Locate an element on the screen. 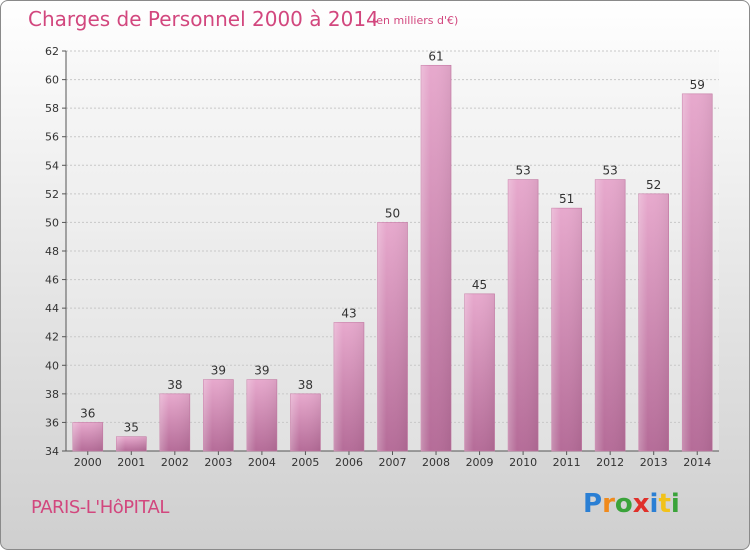  x-tick-label: 2004 is located at coordinates (262, 462).